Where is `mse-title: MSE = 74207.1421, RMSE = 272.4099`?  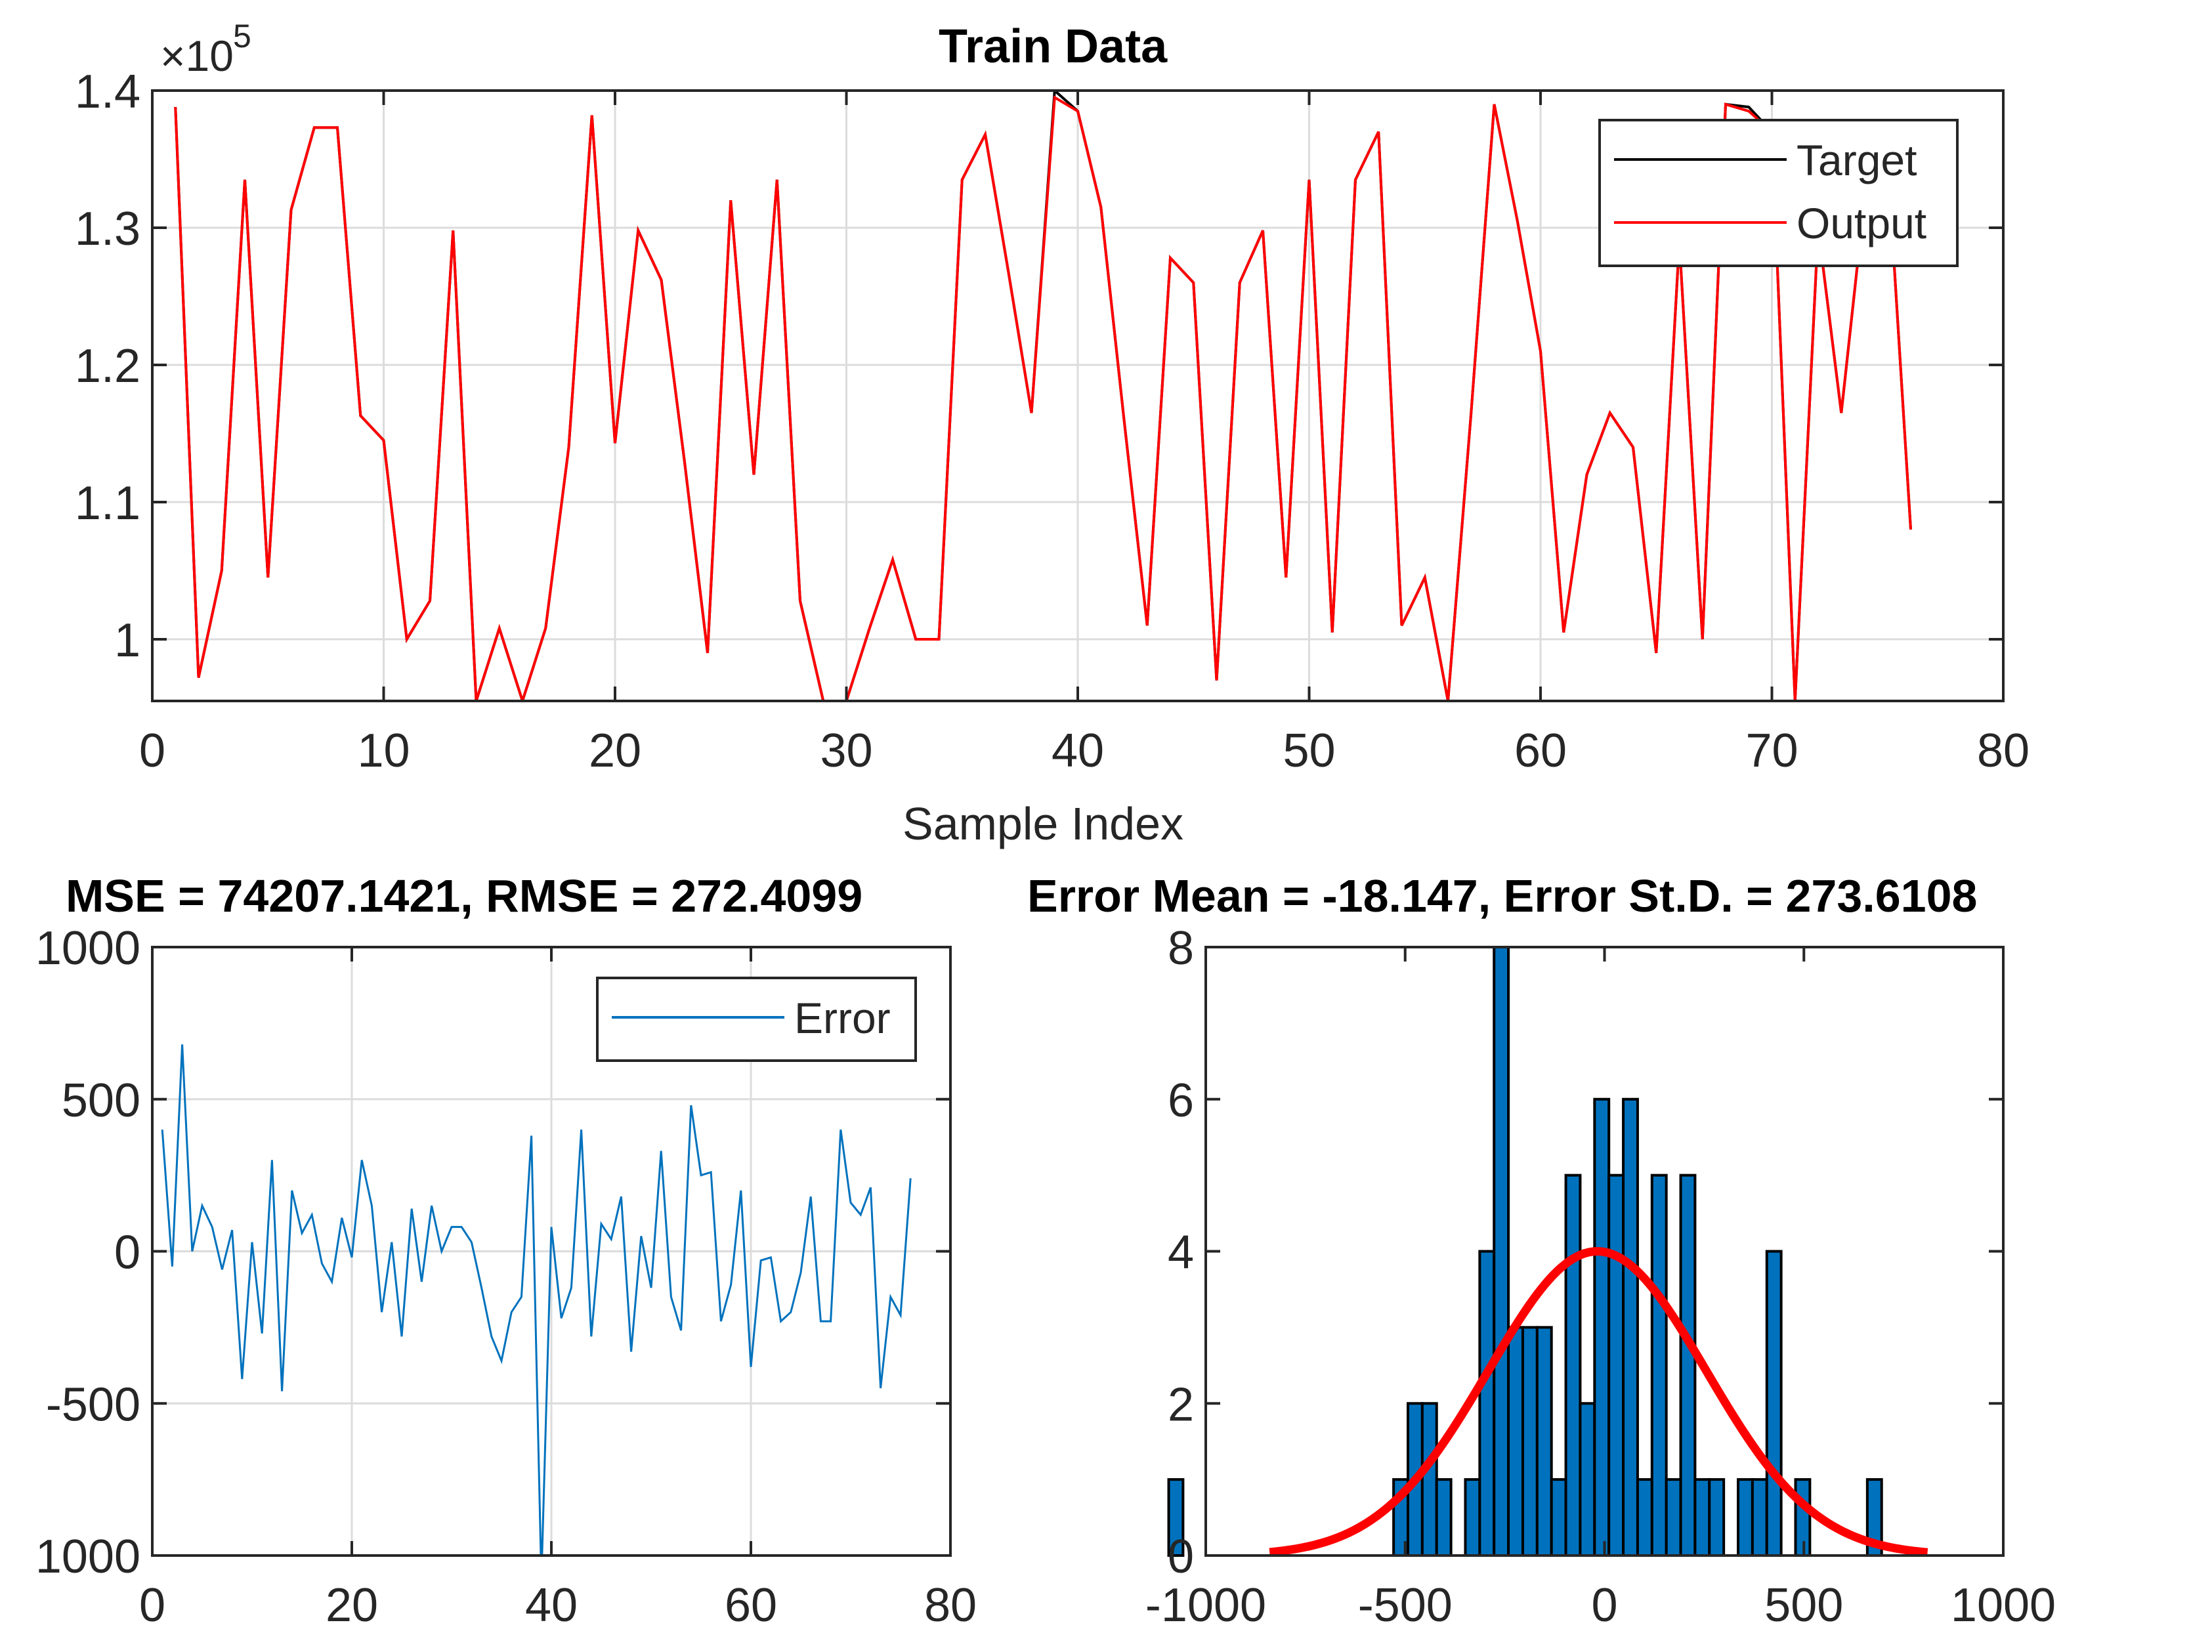
mse-title: MSE = 74207.1421, RMSE = 272.4099 is located at coordinates (465, 895).